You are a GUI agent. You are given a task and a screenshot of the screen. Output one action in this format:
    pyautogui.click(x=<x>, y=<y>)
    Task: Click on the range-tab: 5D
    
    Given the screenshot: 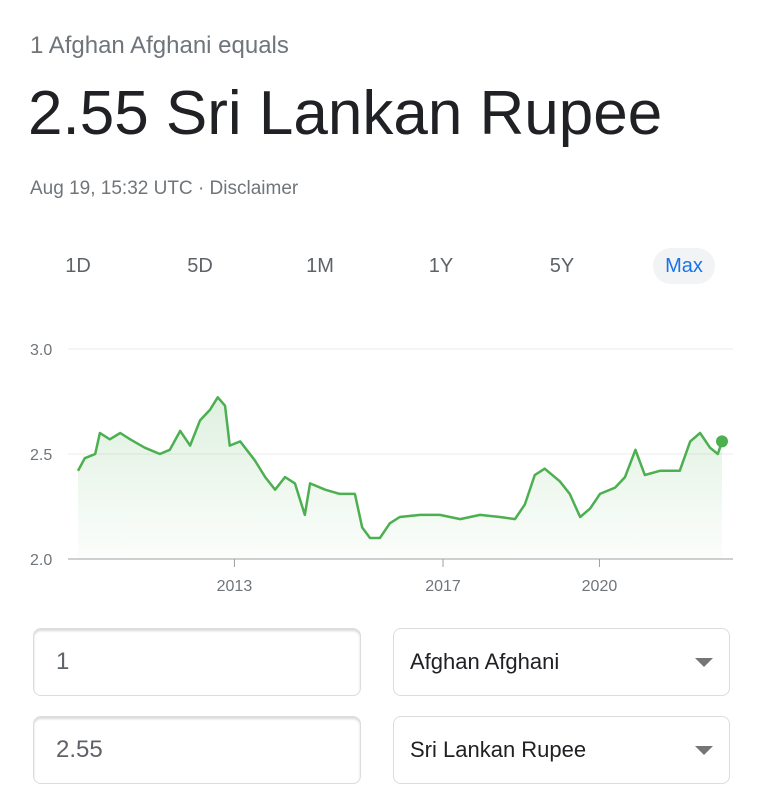 What is the action you would take?
    pyautogui.click(x=200, y=266)
    